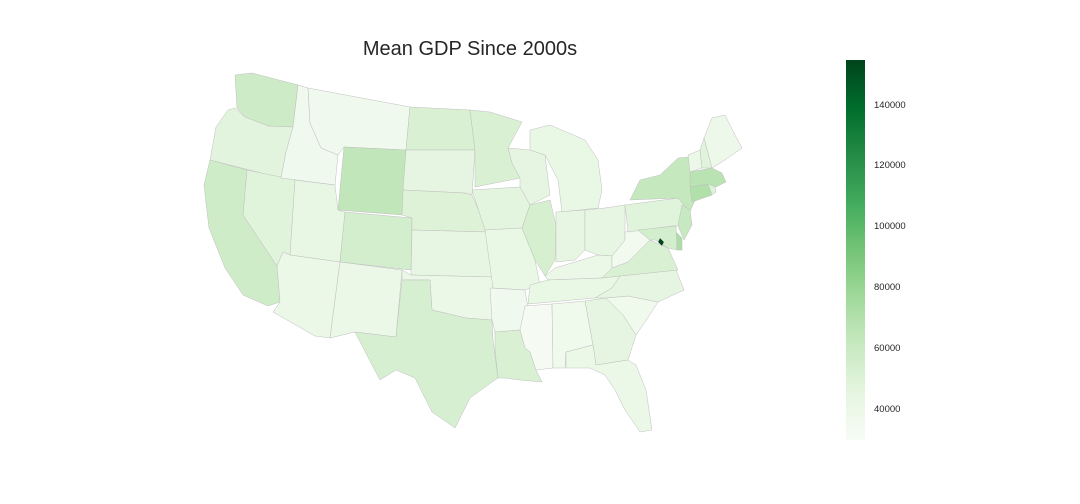 This screenshot has height=504, width=1080. Describe the element at coordinates (566, 168) in the screenshot. I see `state-michigan` at that location.